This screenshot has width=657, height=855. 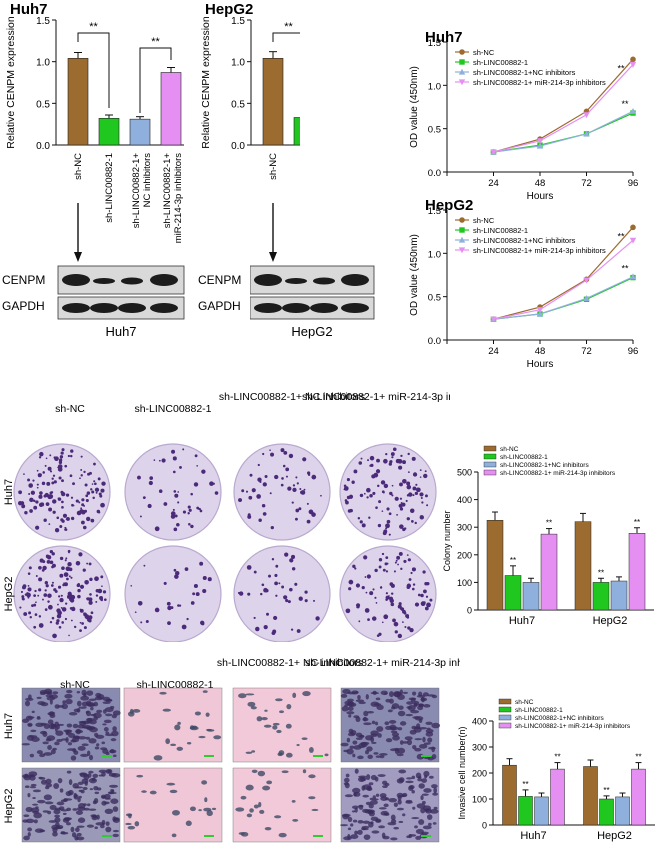 I want to click on culture-dish, so click(x=173, y=492).